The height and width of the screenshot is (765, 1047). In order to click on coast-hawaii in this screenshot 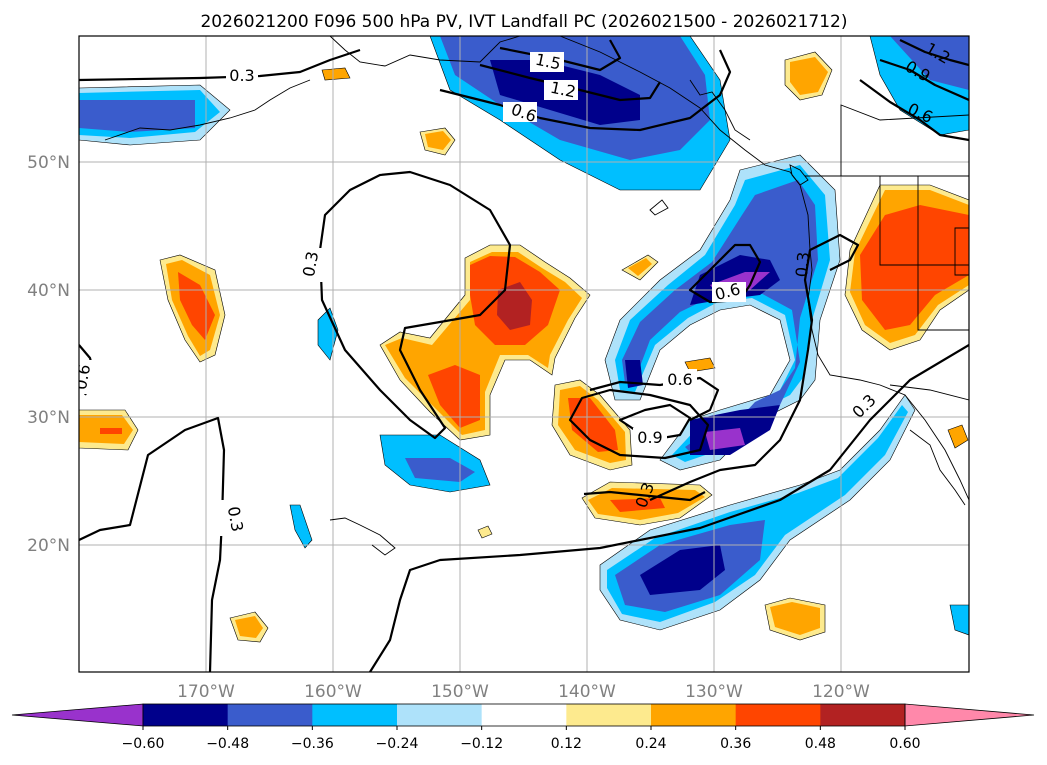, I will do `click(362, 536)`.